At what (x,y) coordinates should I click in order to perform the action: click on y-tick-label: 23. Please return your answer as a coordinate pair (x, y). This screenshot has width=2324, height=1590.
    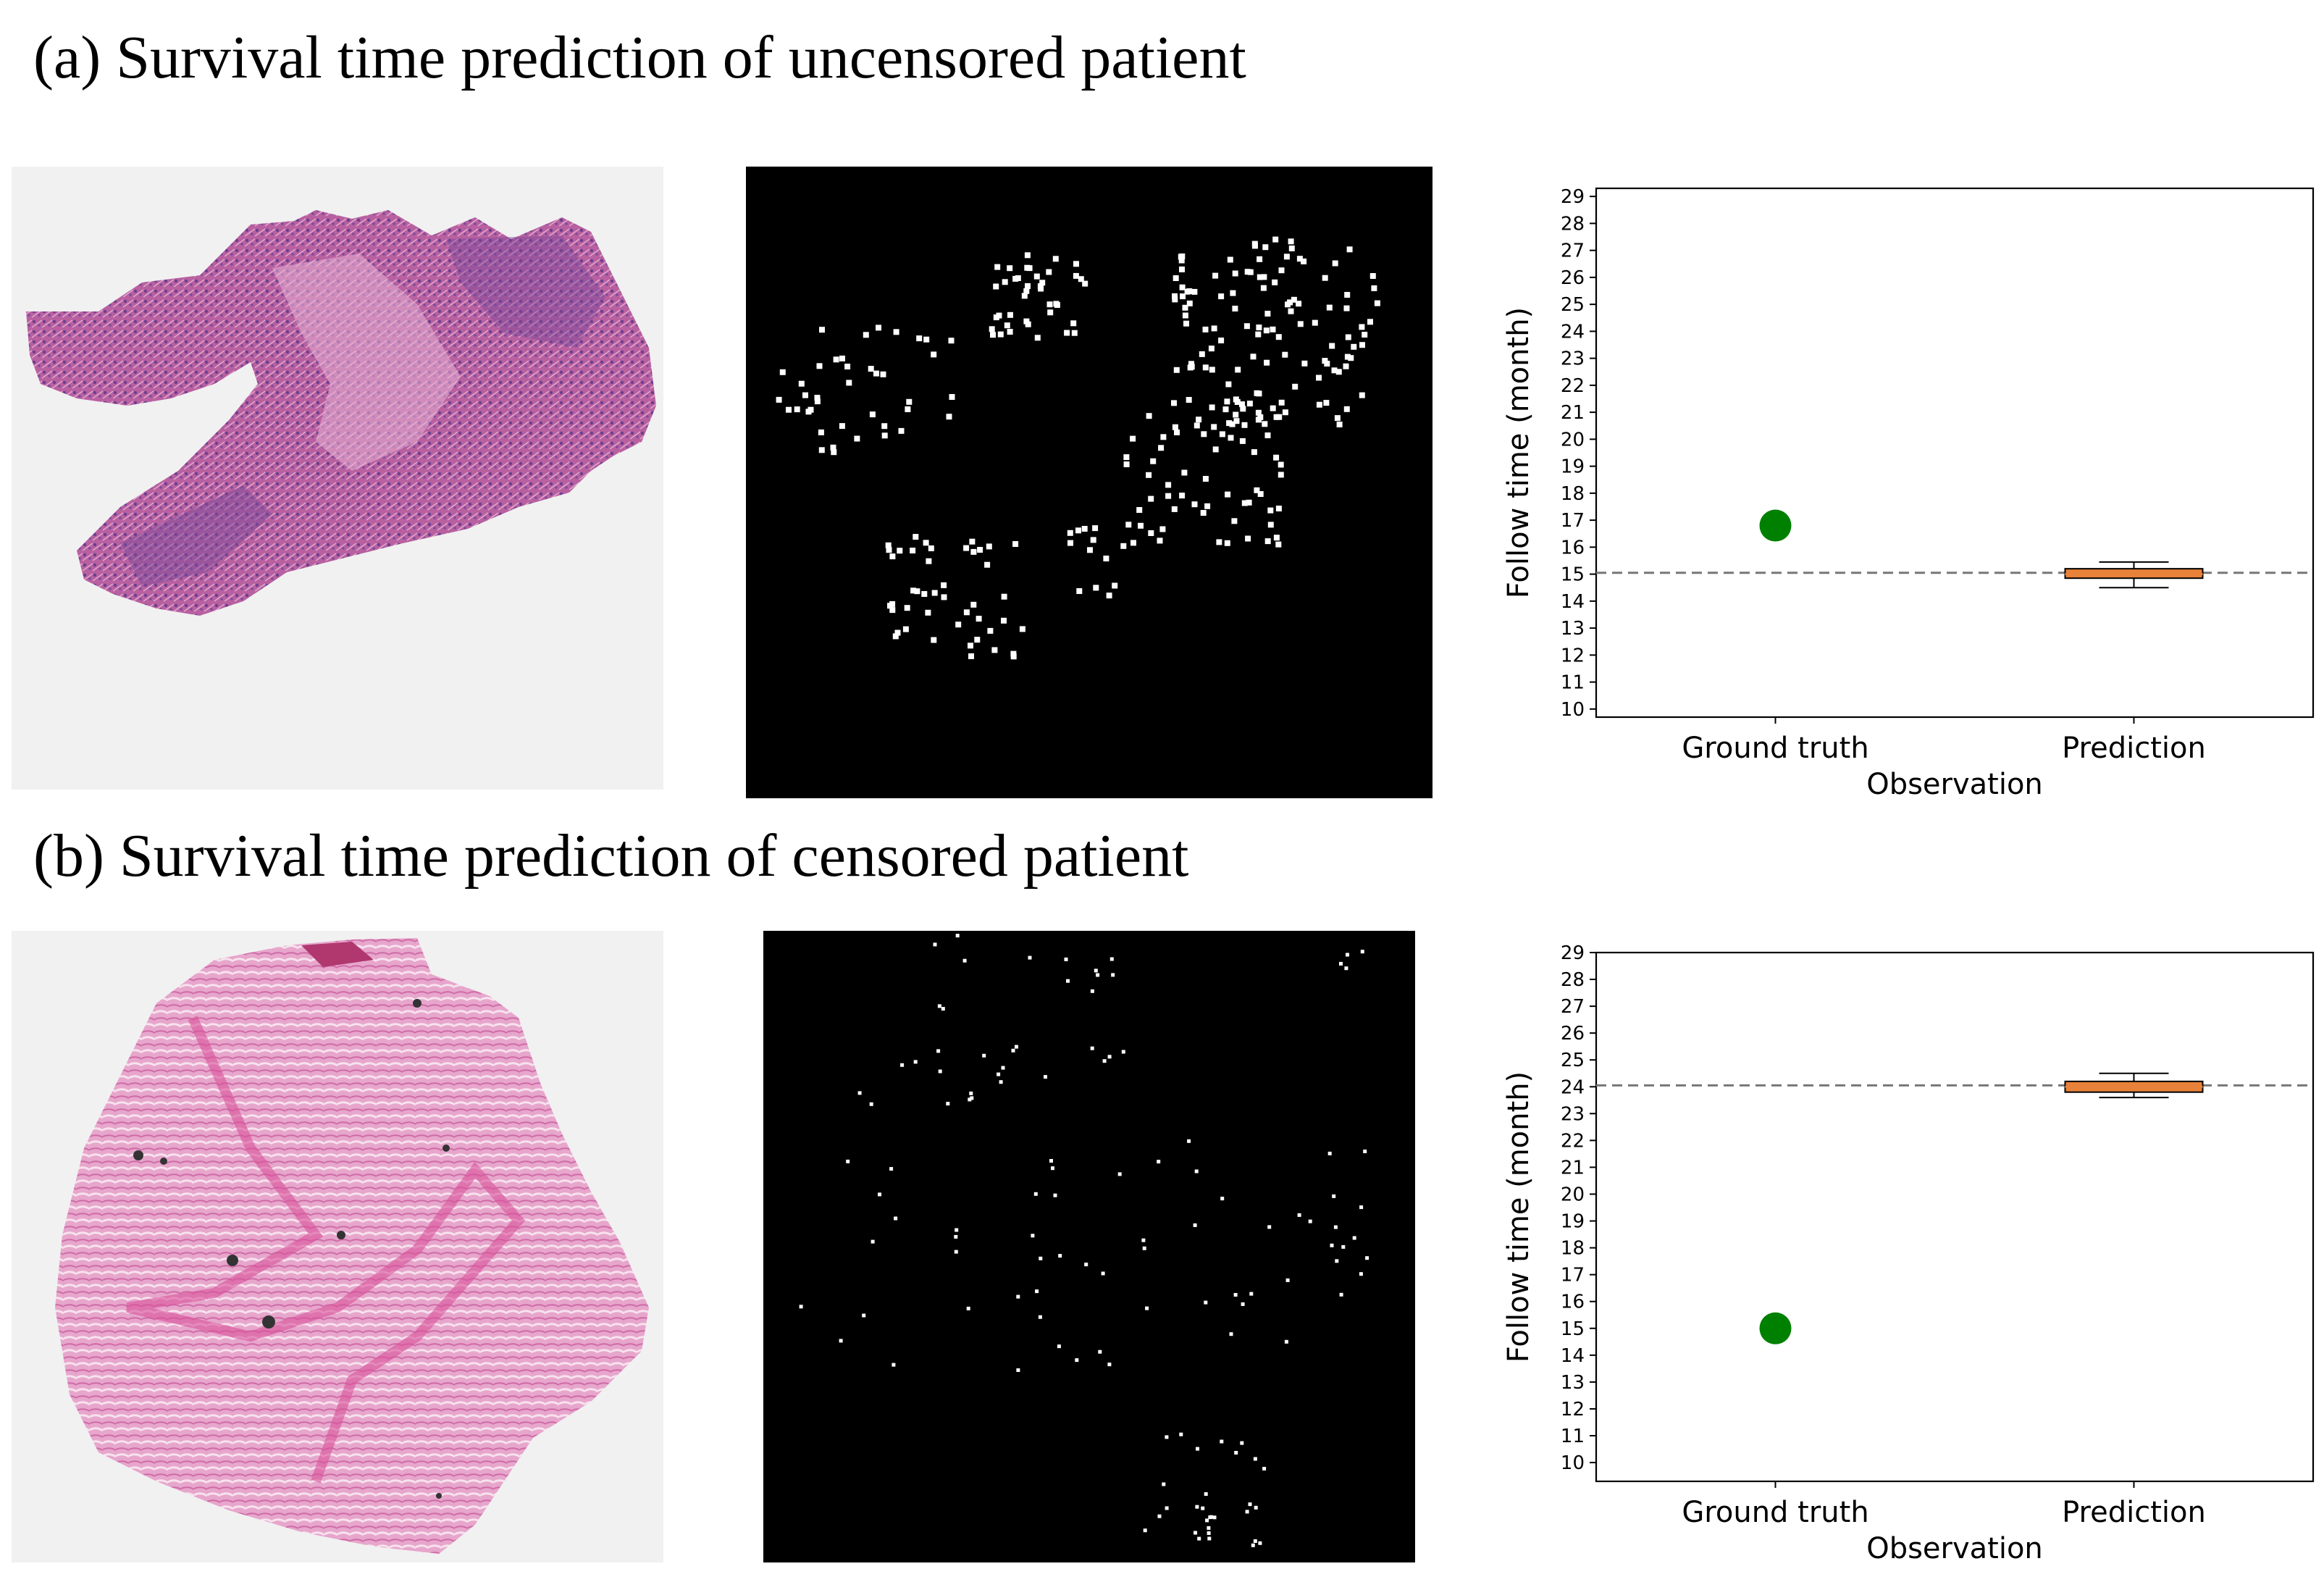
    Looking at the image, I should click on (1573, 1114).